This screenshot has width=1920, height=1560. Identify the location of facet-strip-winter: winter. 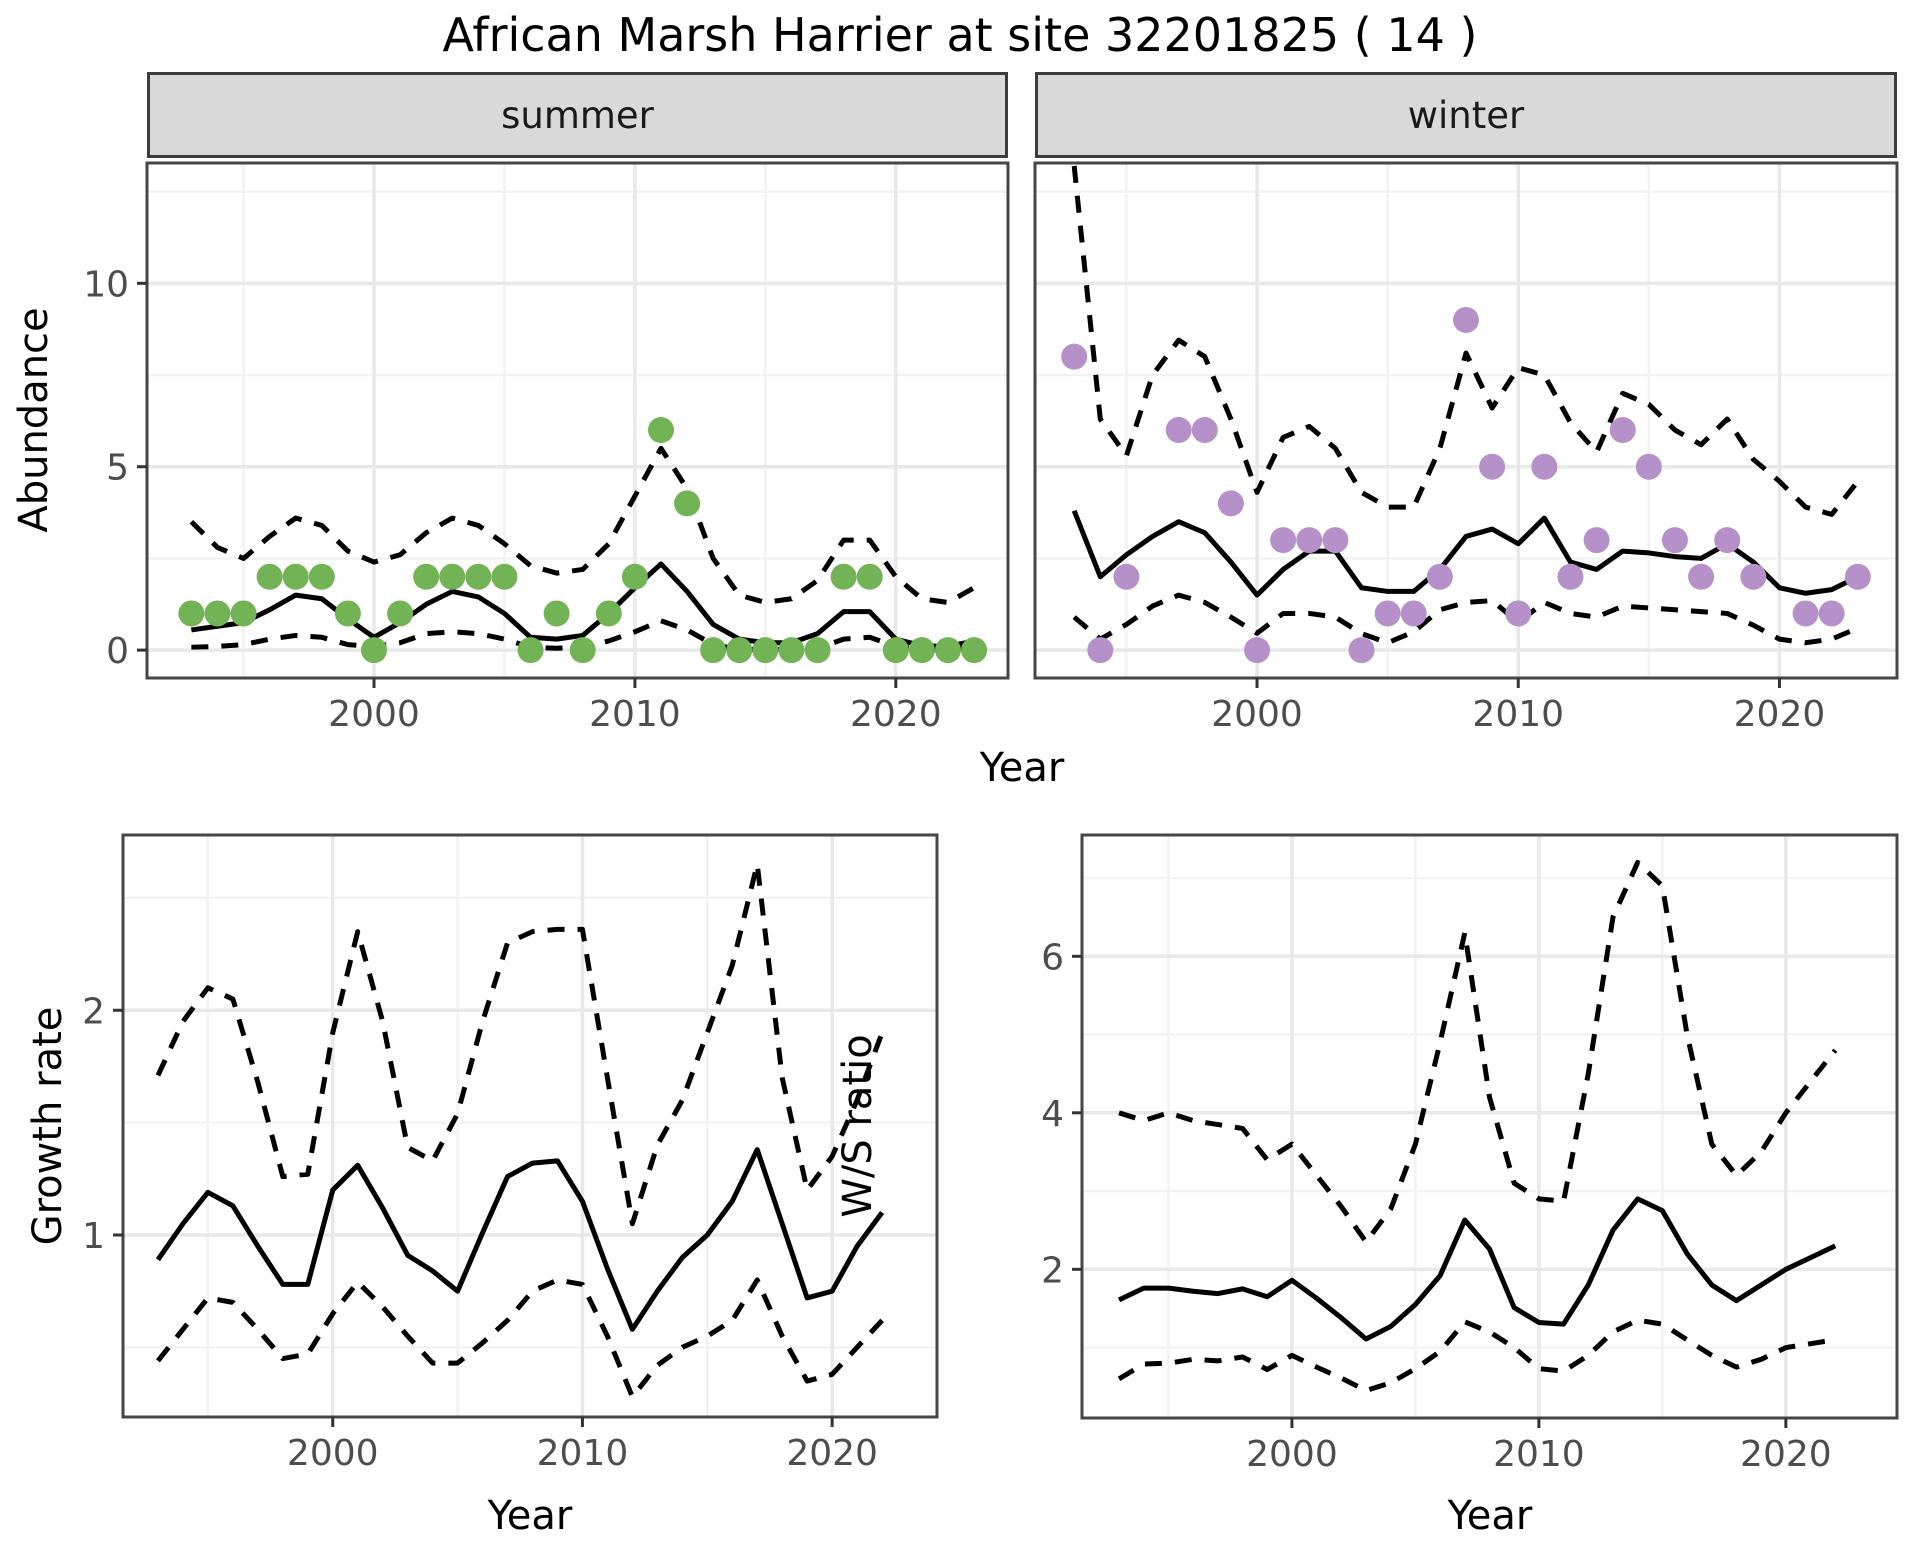
(1466, 115).